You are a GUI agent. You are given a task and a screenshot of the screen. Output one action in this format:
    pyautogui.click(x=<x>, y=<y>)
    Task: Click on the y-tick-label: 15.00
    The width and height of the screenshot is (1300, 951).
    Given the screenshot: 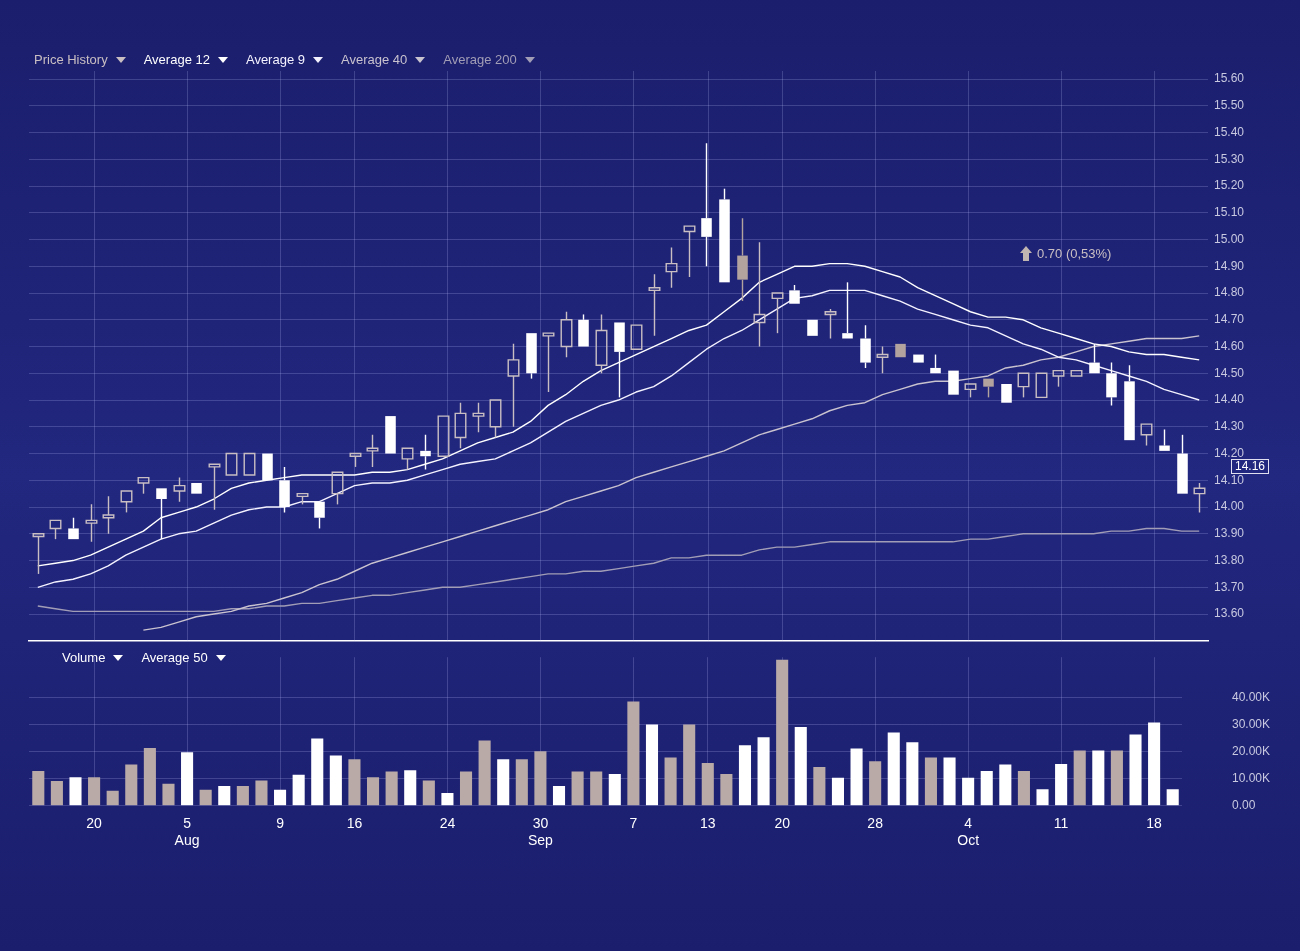 What is the action you would take?
    pyautogui.click(x=1229, y=238)
    